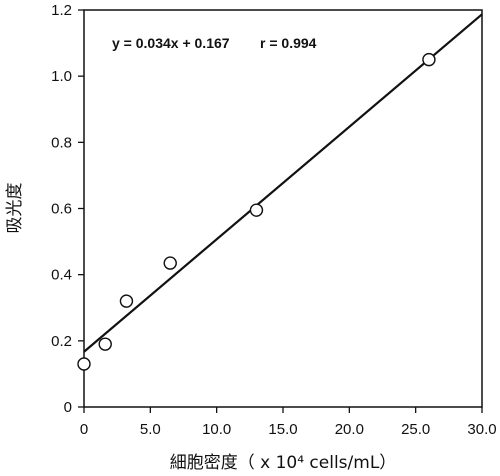  I want to click on x-tick-label: 30.0, so click(481, 429).